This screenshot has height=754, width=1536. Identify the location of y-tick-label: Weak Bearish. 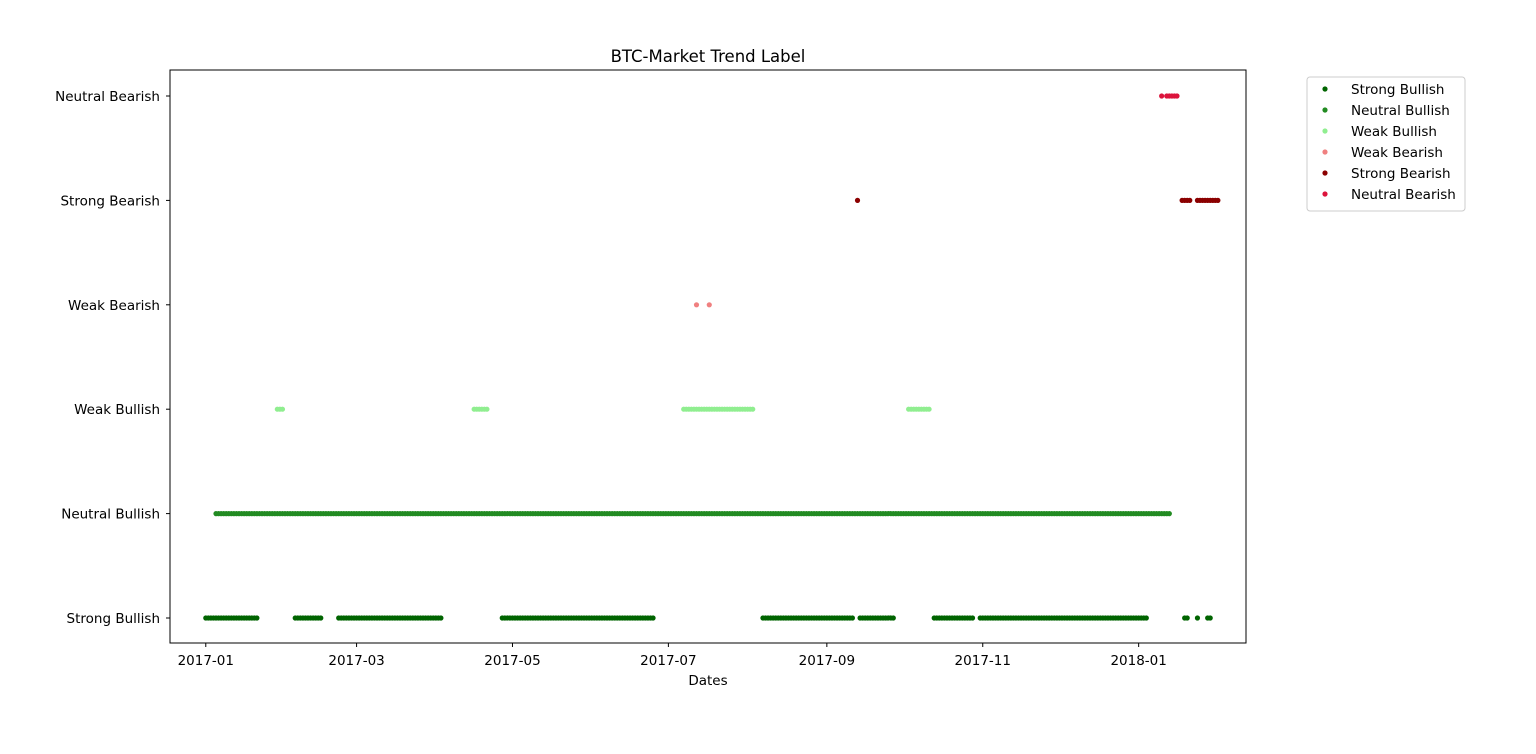
(114, 306).